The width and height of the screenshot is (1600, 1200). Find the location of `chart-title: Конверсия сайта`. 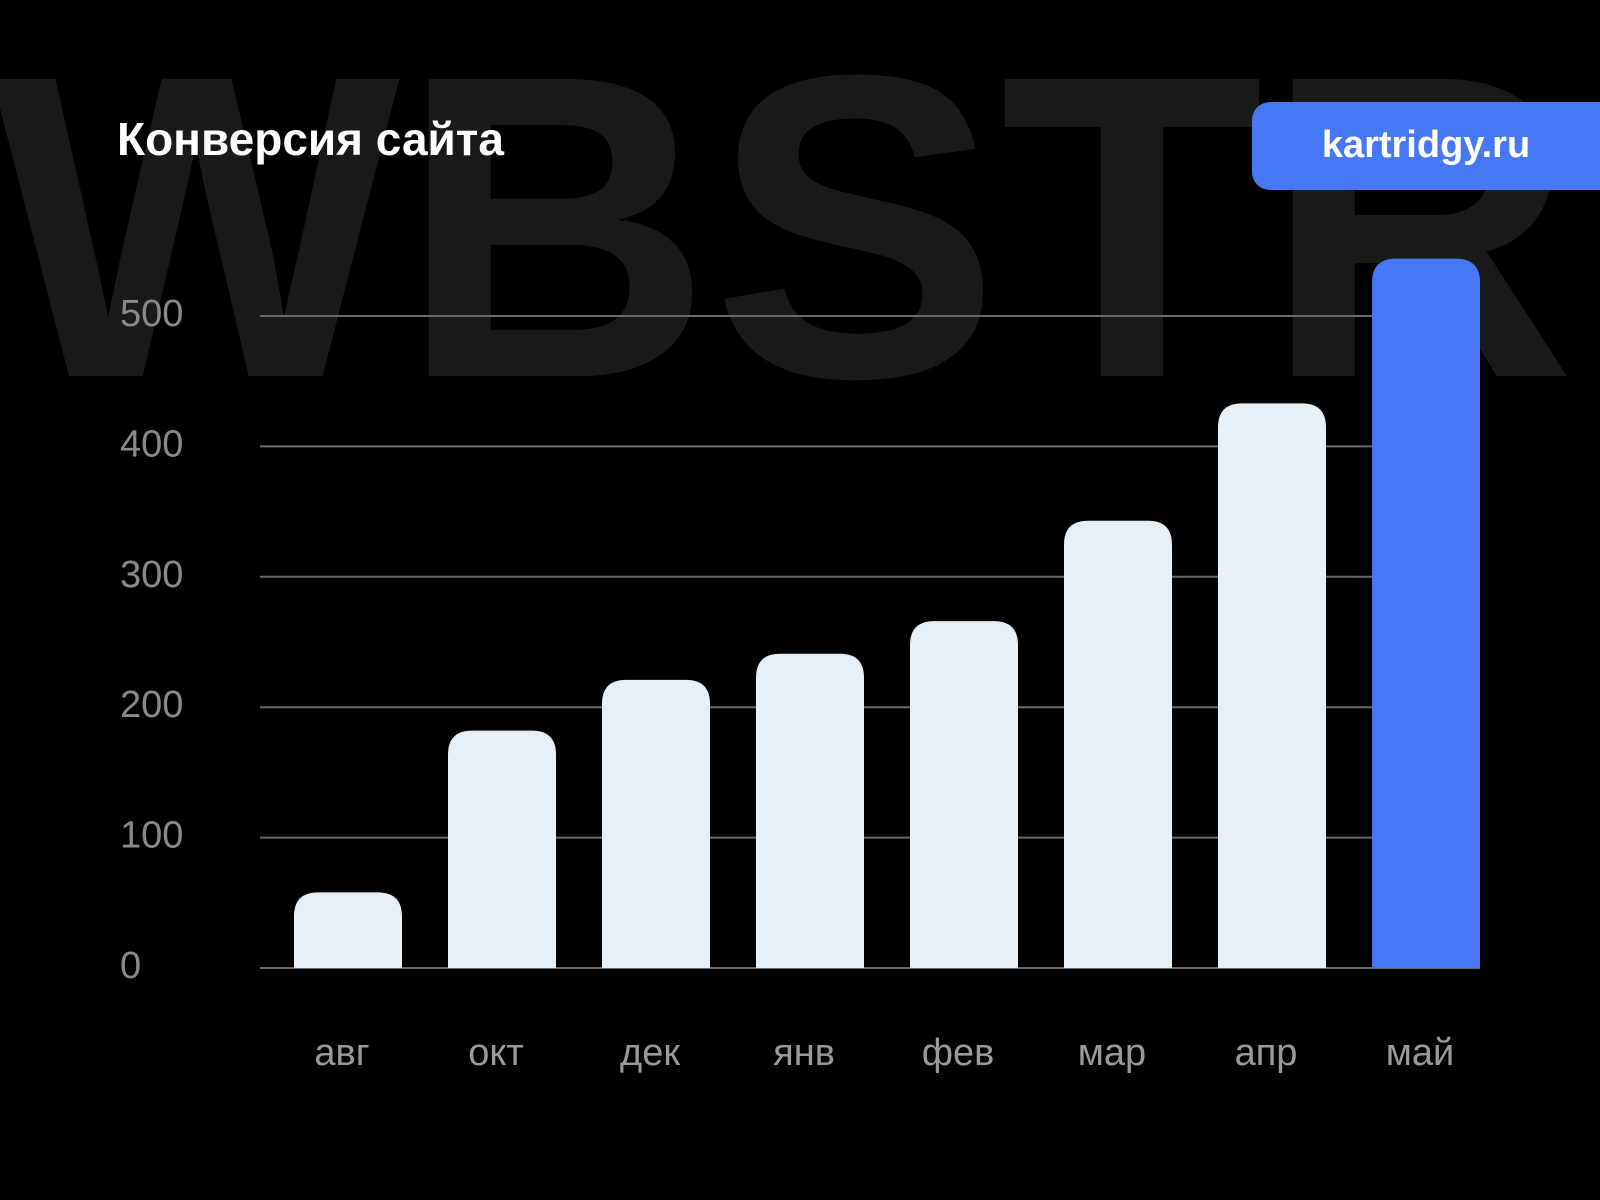

chart-title: Конверсия сайта is located at coordinates (310, 139).